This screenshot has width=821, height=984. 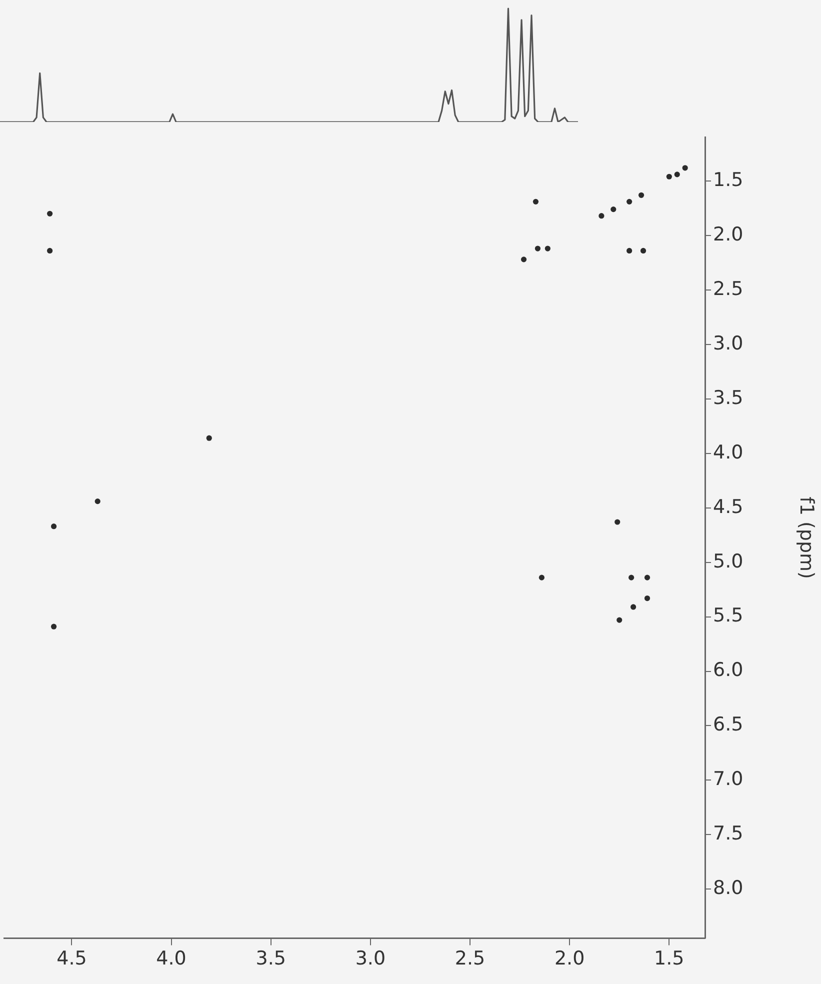 What do you see at coordinates (271, 959) in the screenshot?
I see `x-tick-label: 3.5` at bounding box center [271, 959].